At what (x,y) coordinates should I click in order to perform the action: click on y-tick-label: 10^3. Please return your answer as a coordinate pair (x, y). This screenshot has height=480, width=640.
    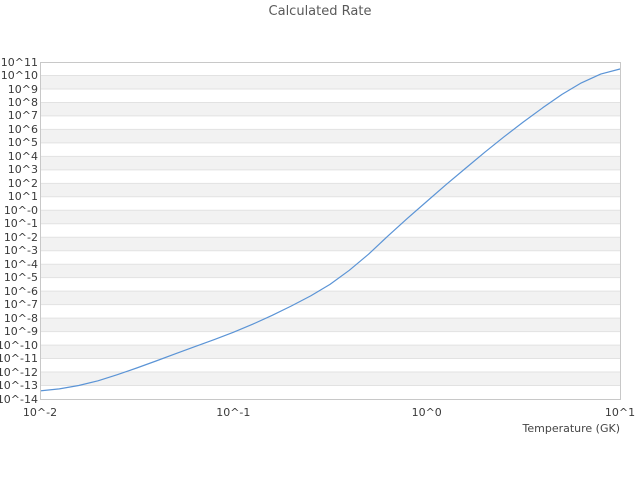
    Looking at the image, I should click on (22, 170).